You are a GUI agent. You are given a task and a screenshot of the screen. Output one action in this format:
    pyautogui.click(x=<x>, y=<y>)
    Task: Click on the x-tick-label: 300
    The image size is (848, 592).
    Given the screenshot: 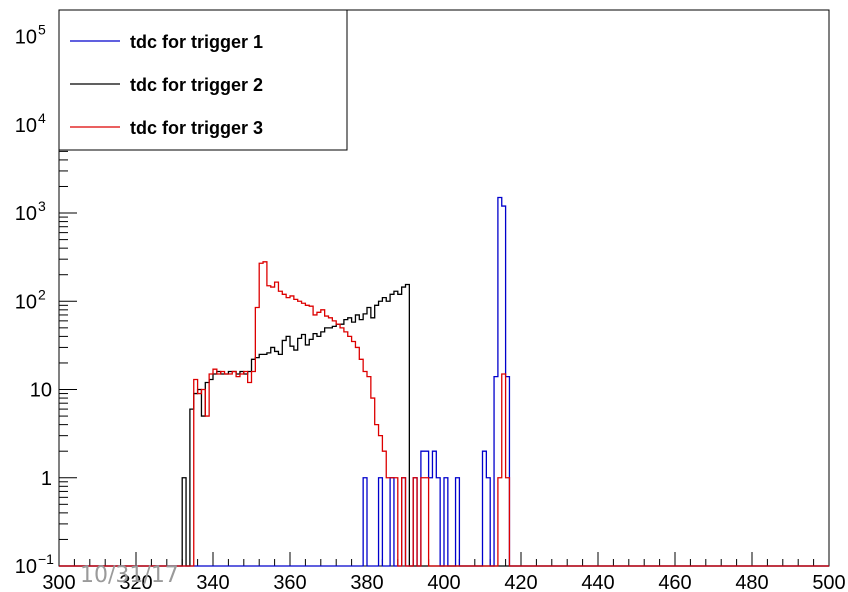 What is the action you would take?
    pyautogui.click(x=58, y=582)
    